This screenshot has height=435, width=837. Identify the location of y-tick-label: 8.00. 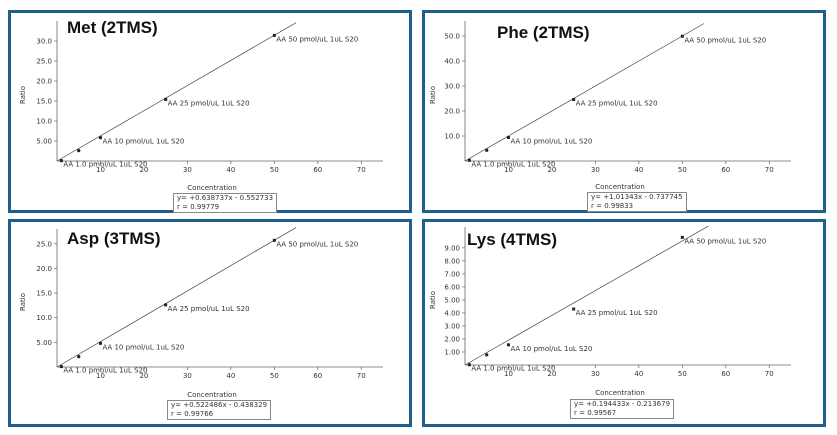
(452, 261).